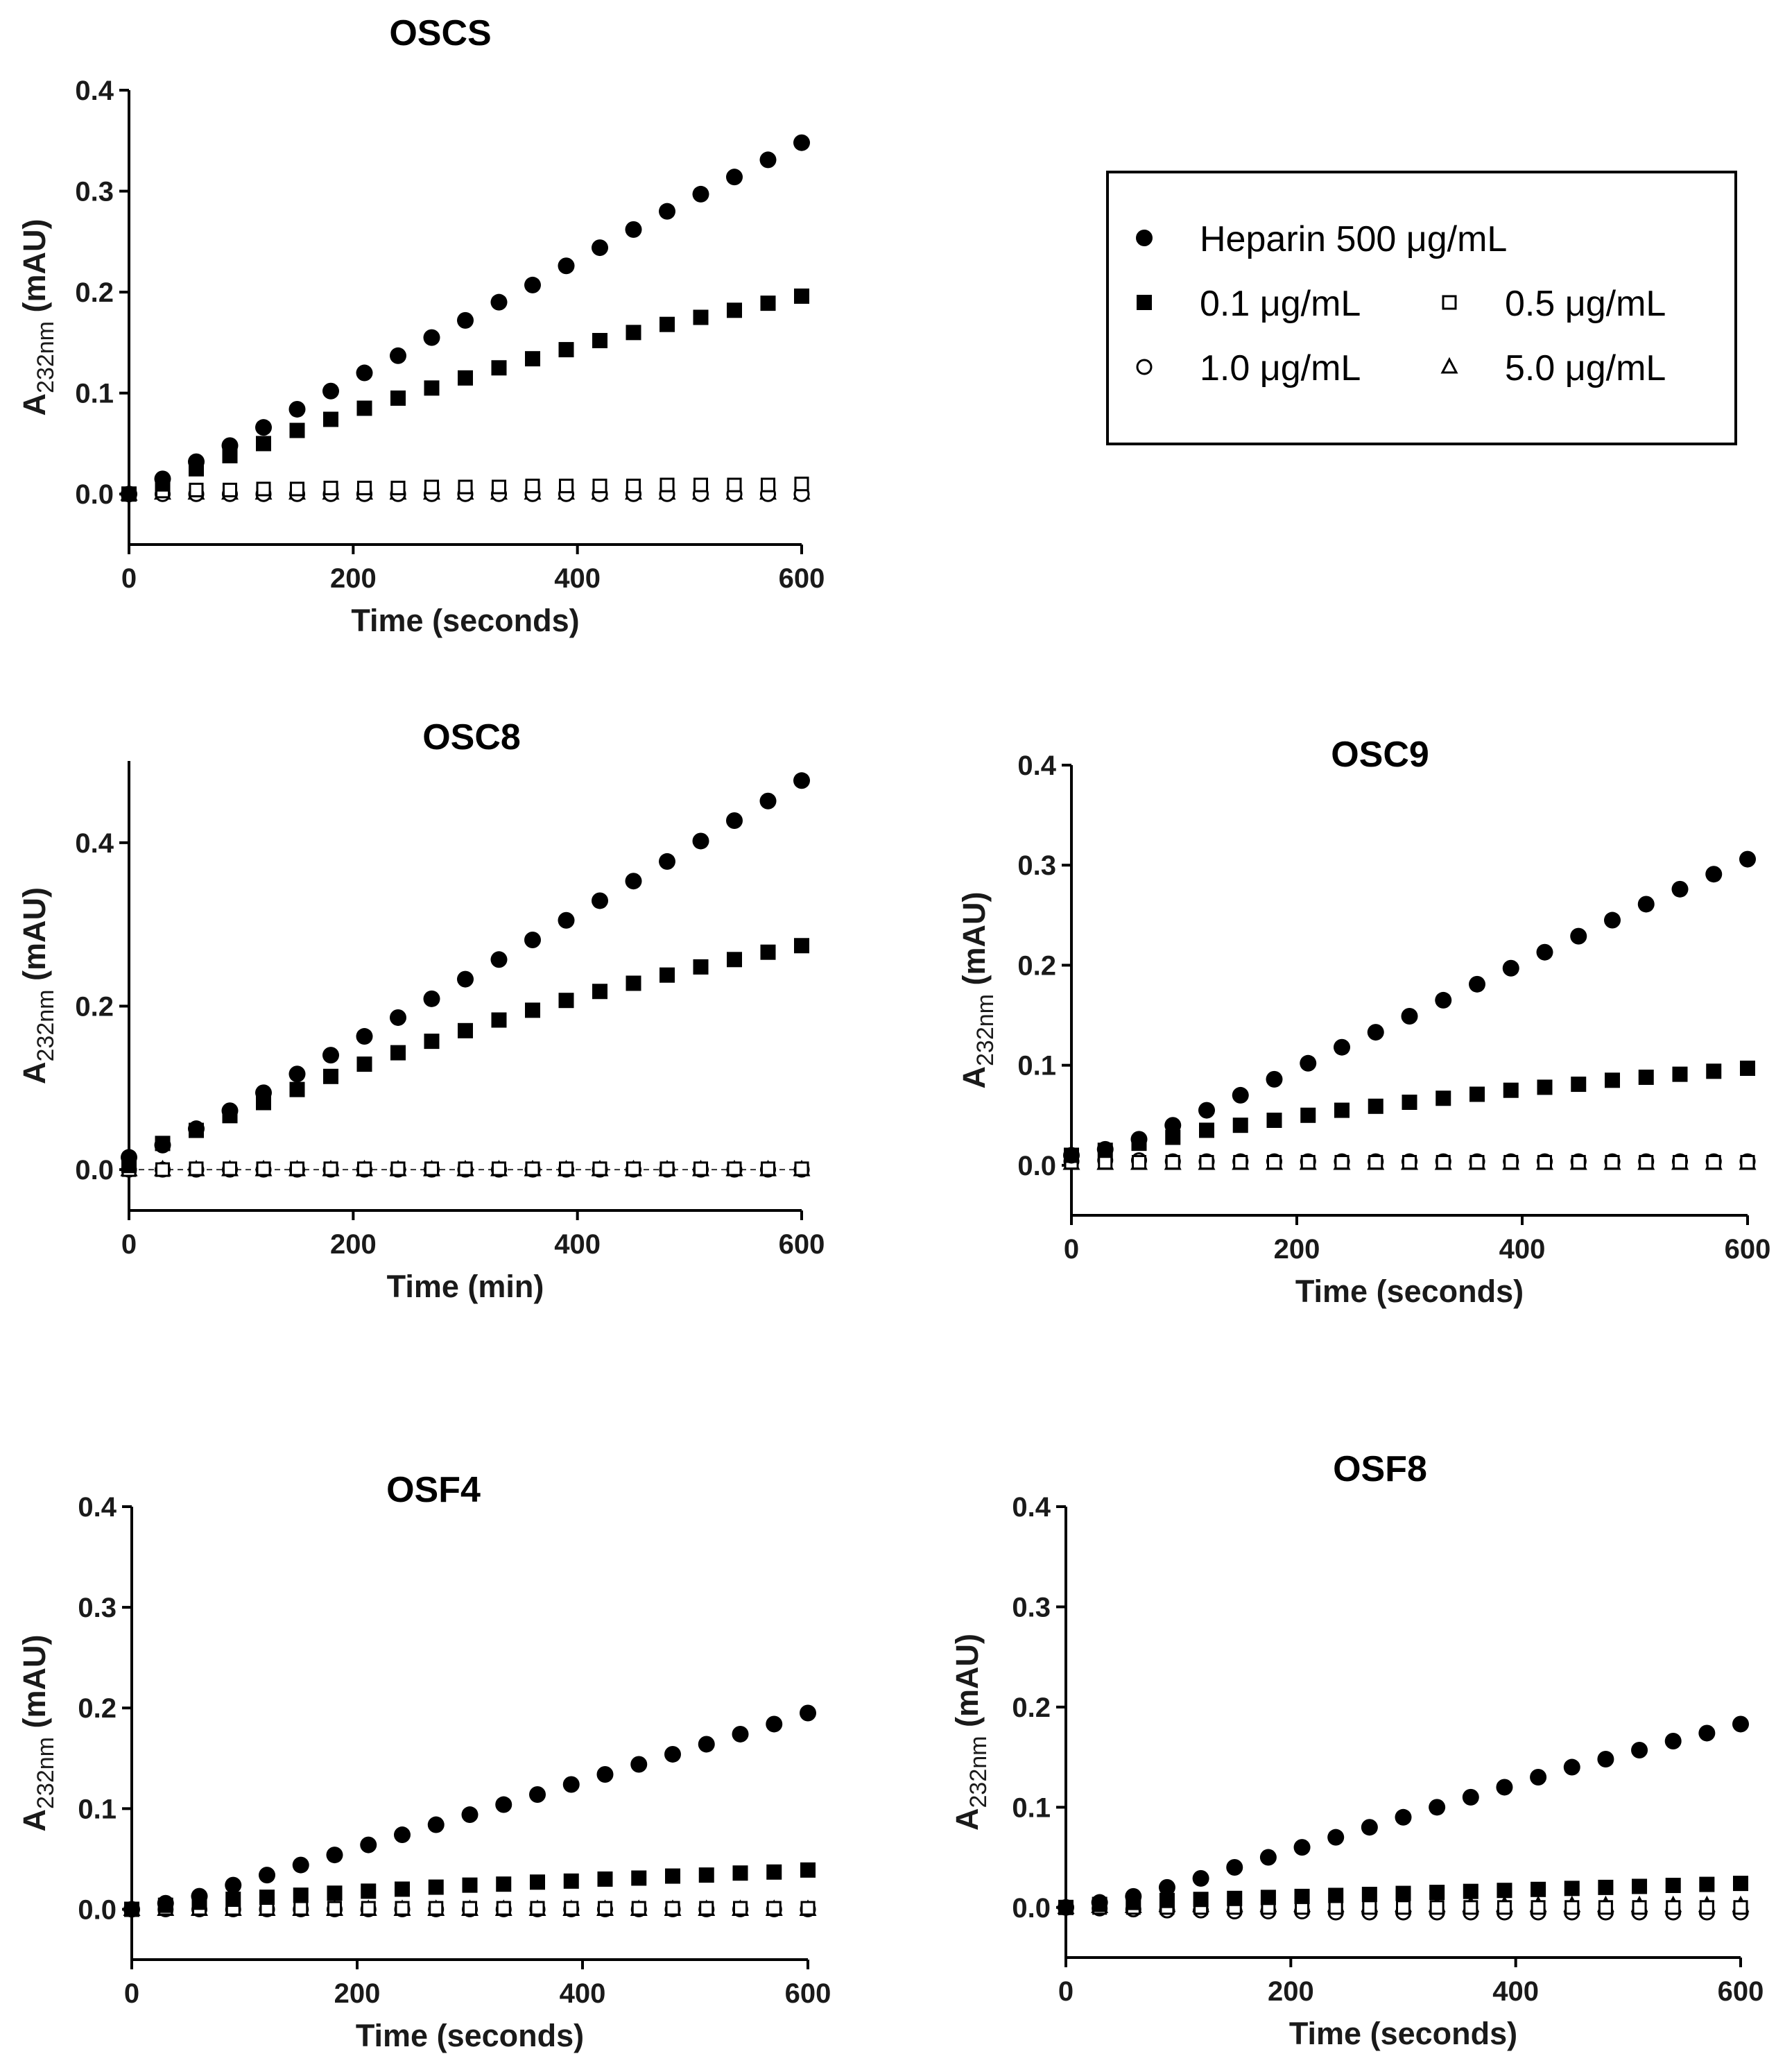 The height and width of the screenshot is (2072, 1776). I want to click on y-tick-label-osc8-1: 0.2, so click(94, 1006).